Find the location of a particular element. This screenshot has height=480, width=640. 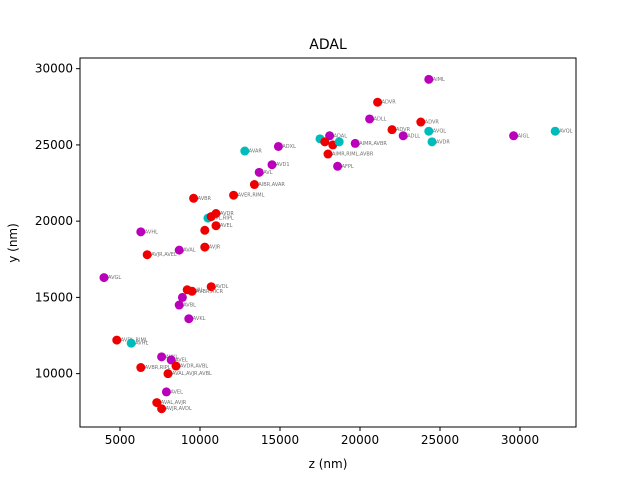

y-tick-label: 30000 is located at coordinates (54, 69).